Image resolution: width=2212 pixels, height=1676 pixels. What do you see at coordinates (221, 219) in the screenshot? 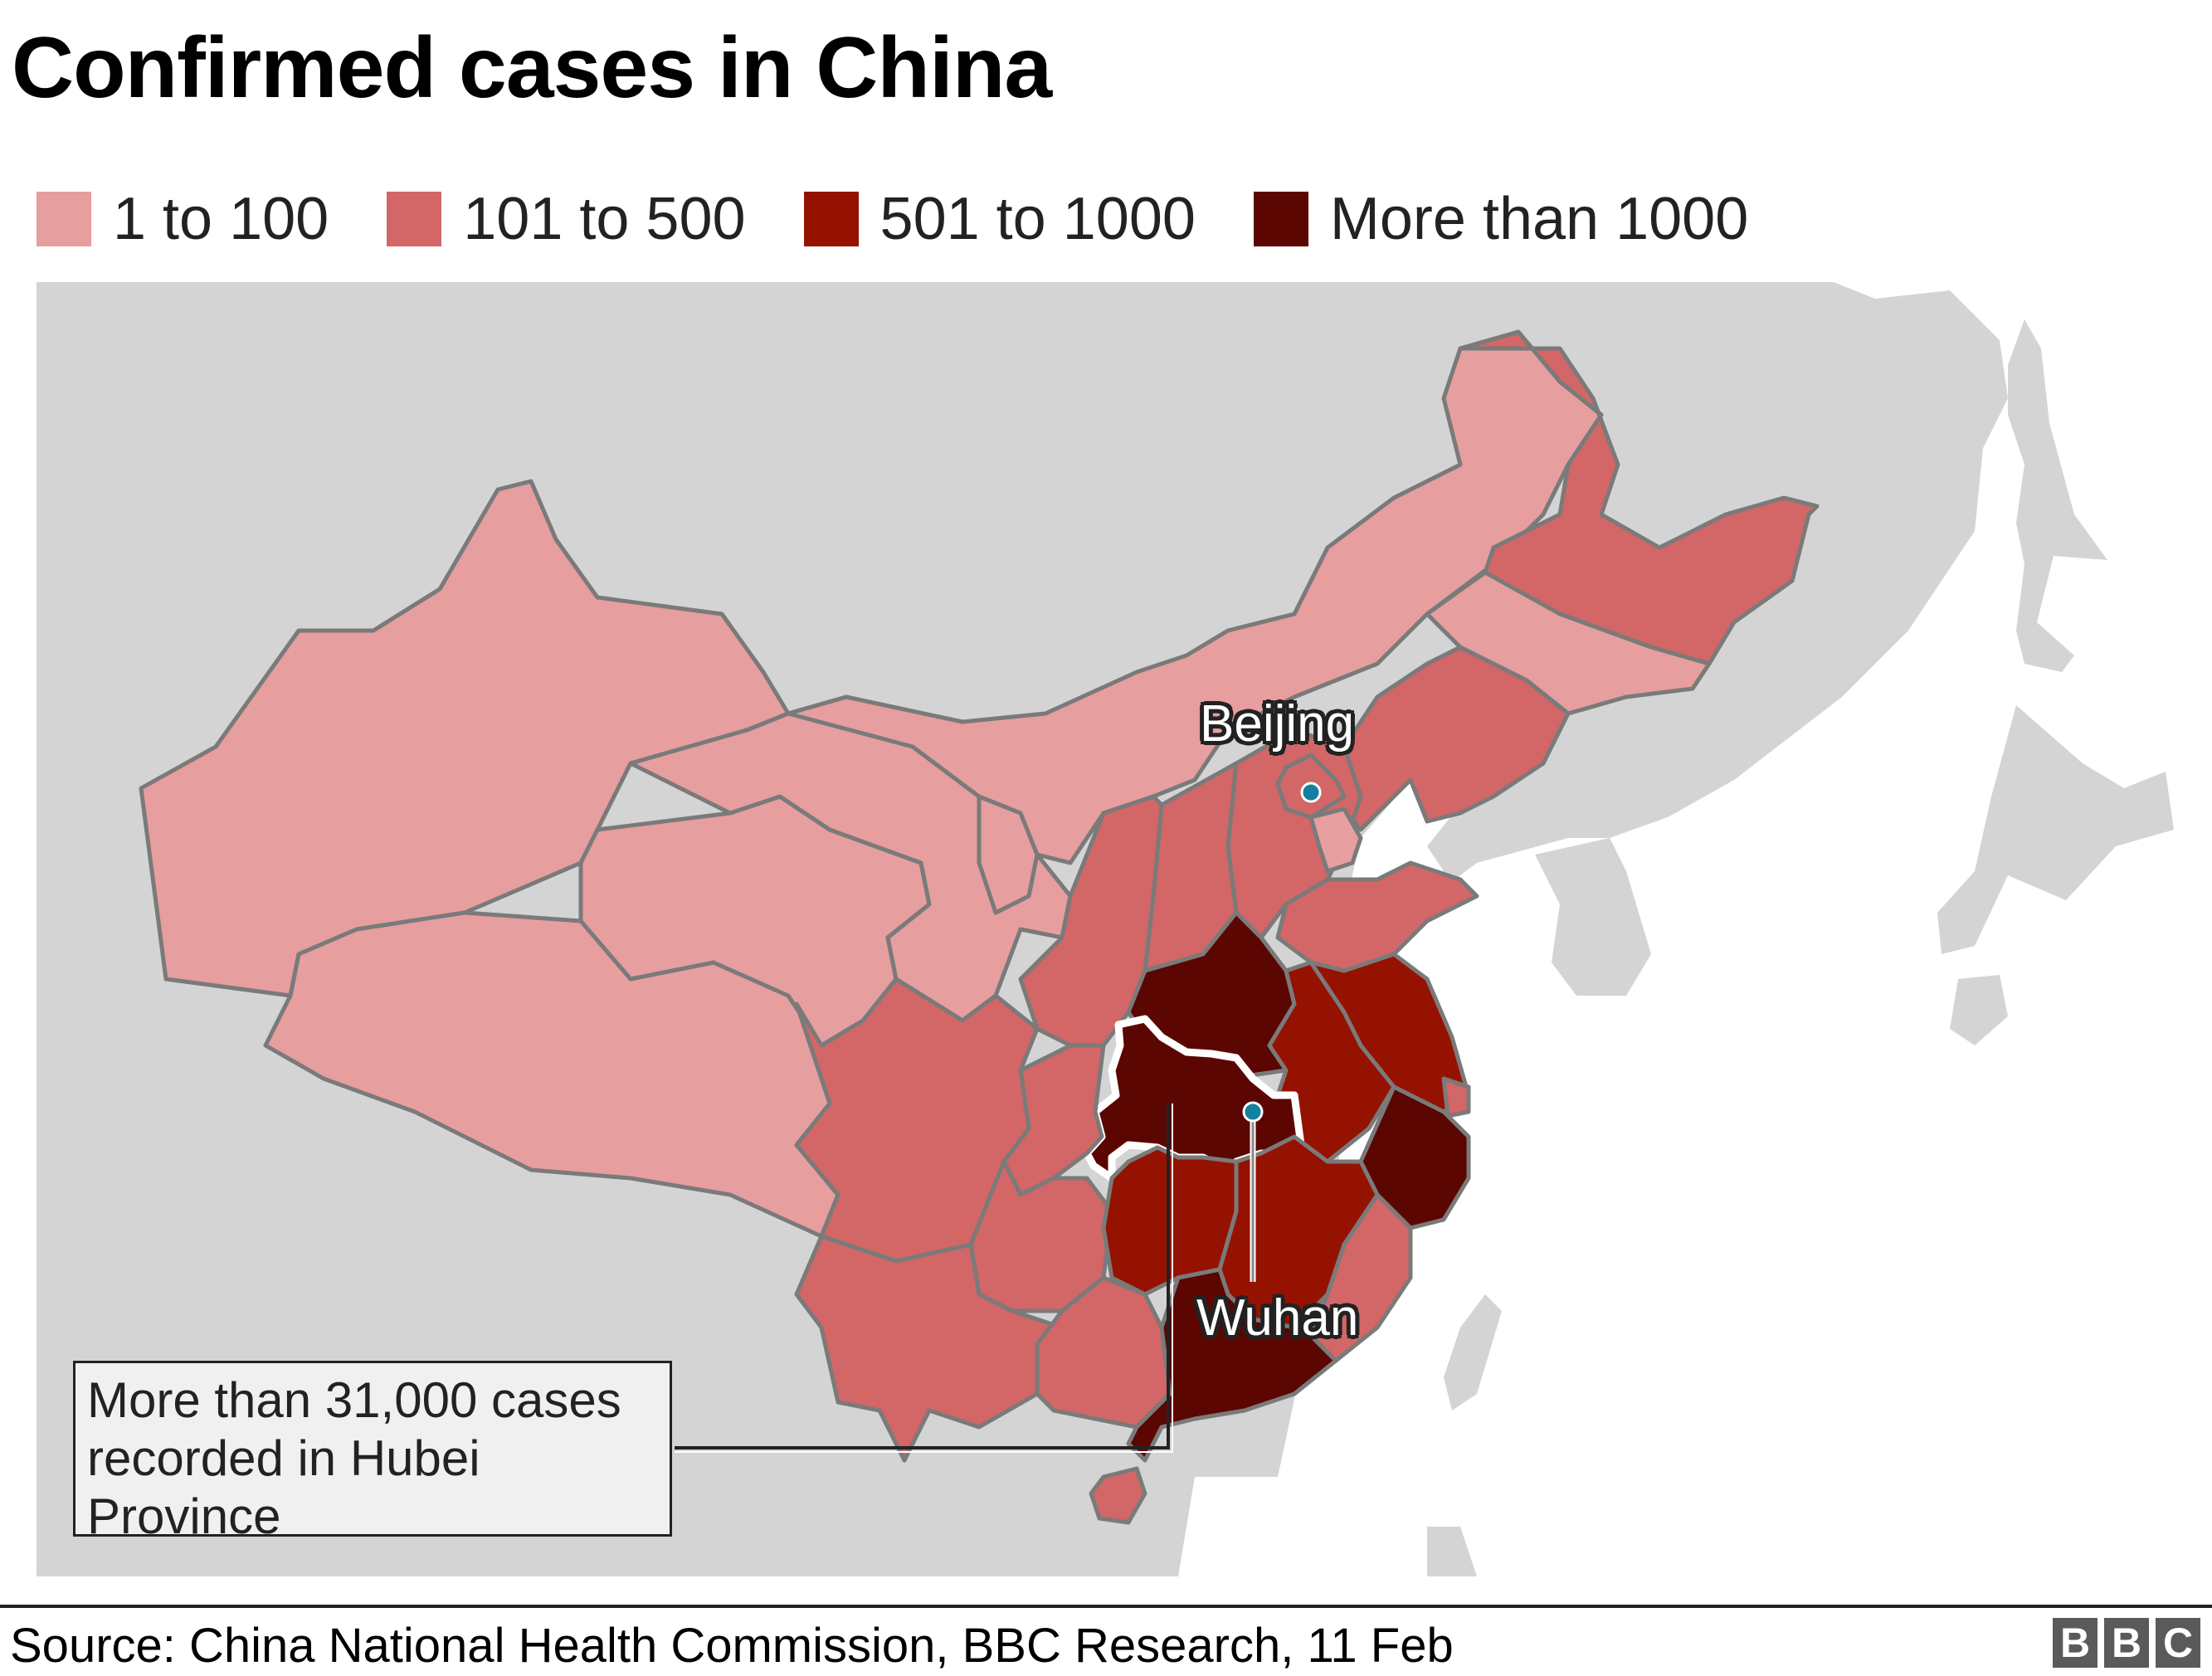
I see `legend-label: 1 to 100` at bounding box center [221, 219].